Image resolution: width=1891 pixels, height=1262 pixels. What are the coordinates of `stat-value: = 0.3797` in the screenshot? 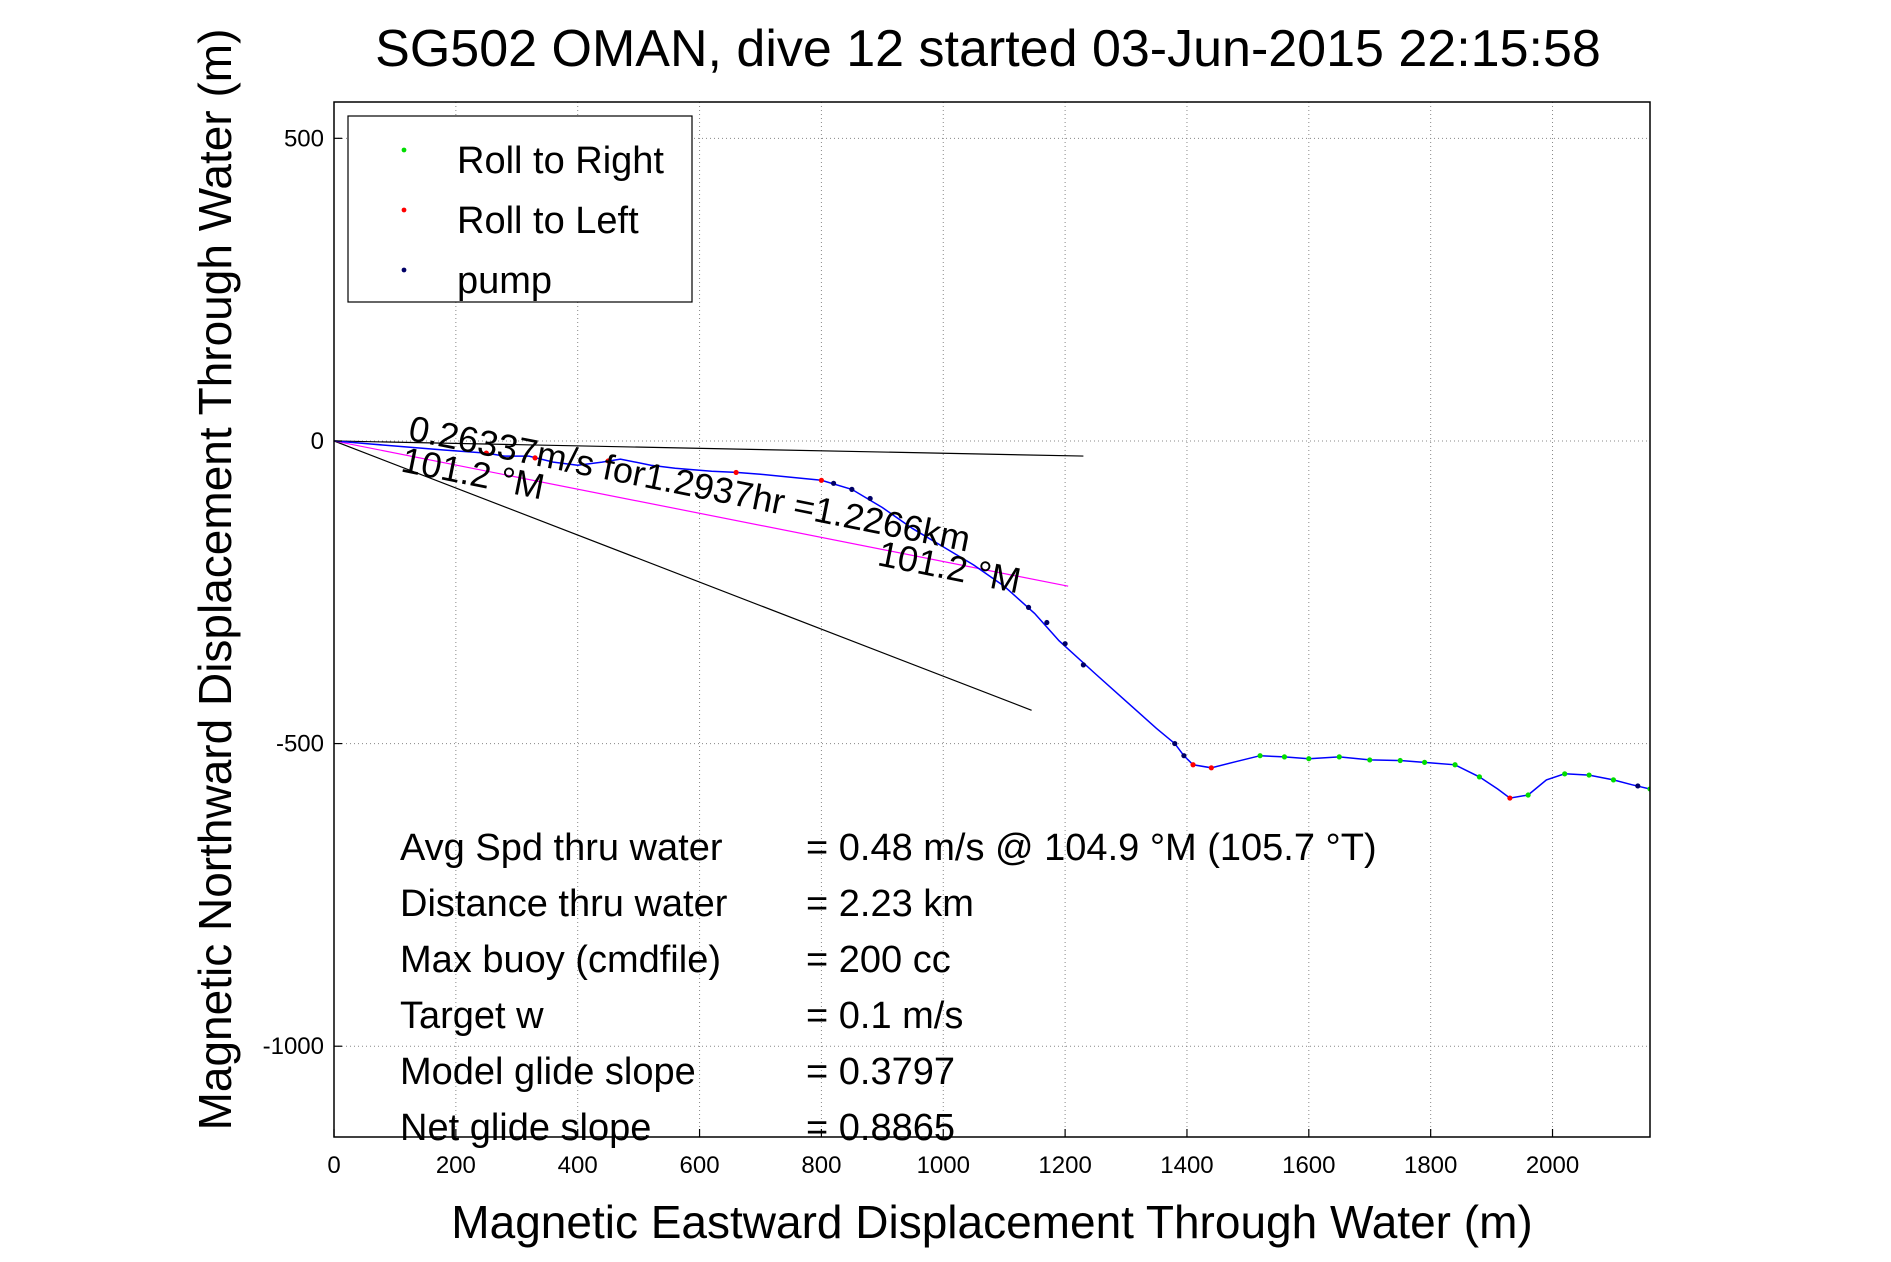 It's located at (880, 1072).